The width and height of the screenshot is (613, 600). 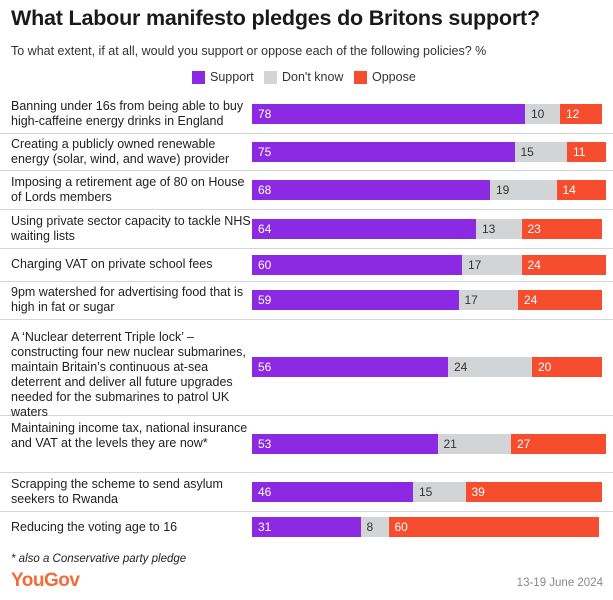 What do you see at coordinates (579, 151) in the screenshot?
I see `data-label-oppose: 11` at bounding box center [579, 151].